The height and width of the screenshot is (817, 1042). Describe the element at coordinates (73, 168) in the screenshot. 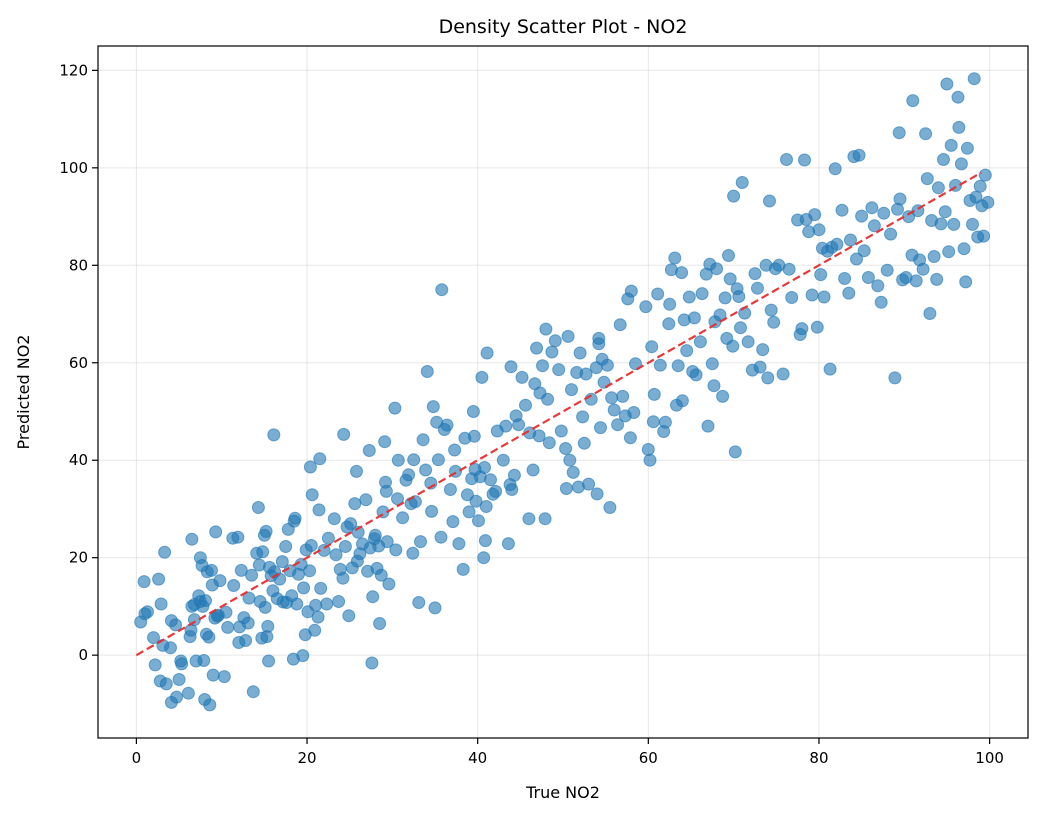

I see `y-tick-label: 100` at that location.